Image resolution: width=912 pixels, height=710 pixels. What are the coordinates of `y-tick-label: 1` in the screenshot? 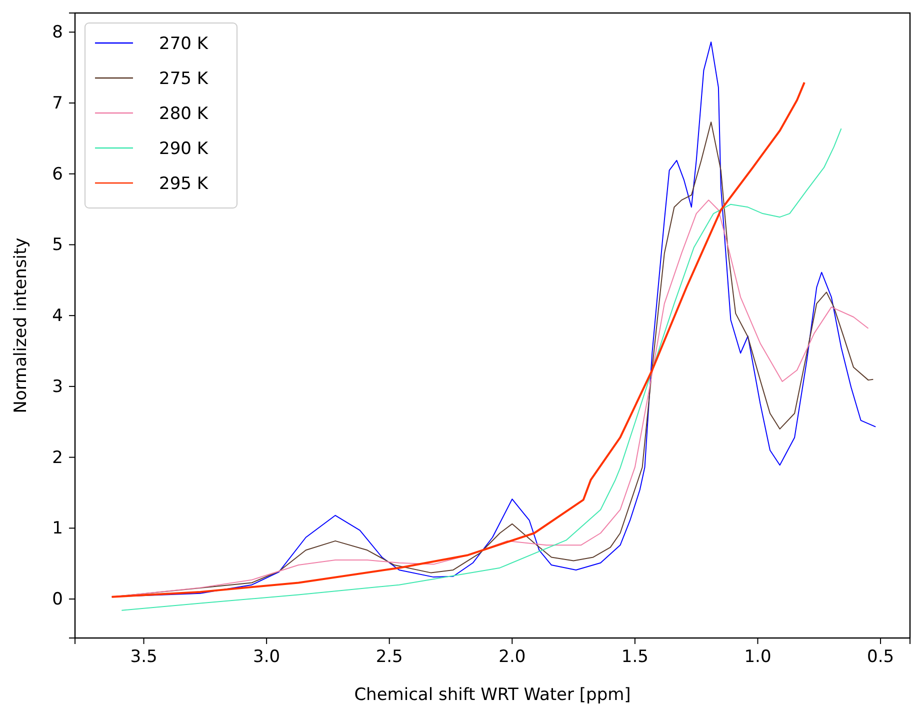 It's located at (57, 528).